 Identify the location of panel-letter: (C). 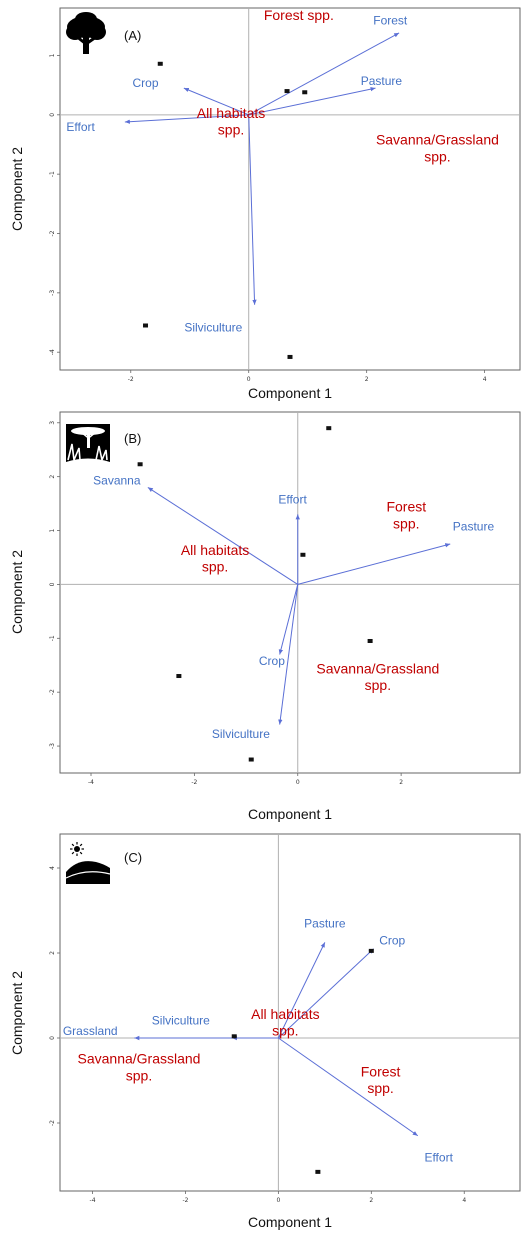
(133, 857).